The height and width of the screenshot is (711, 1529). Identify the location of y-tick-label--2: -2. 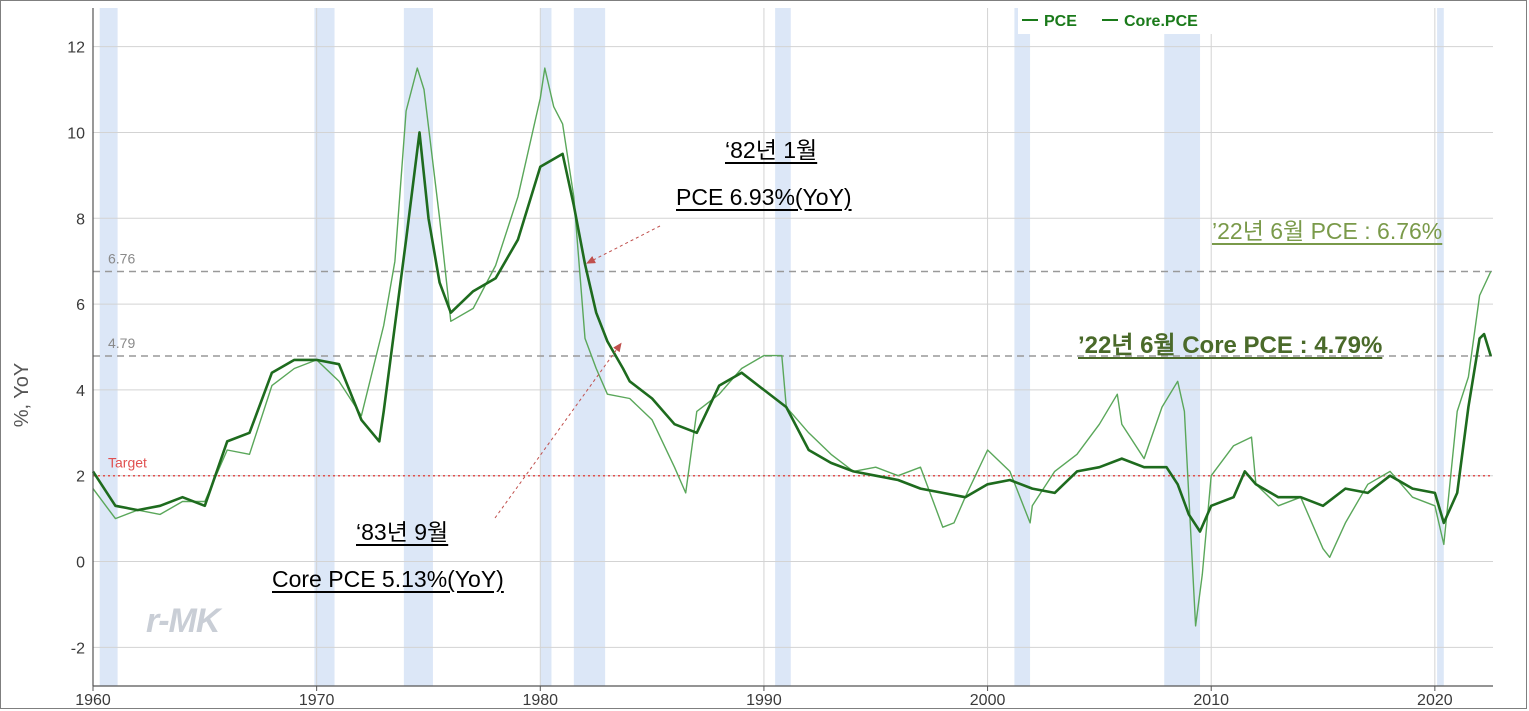
(78, 648).